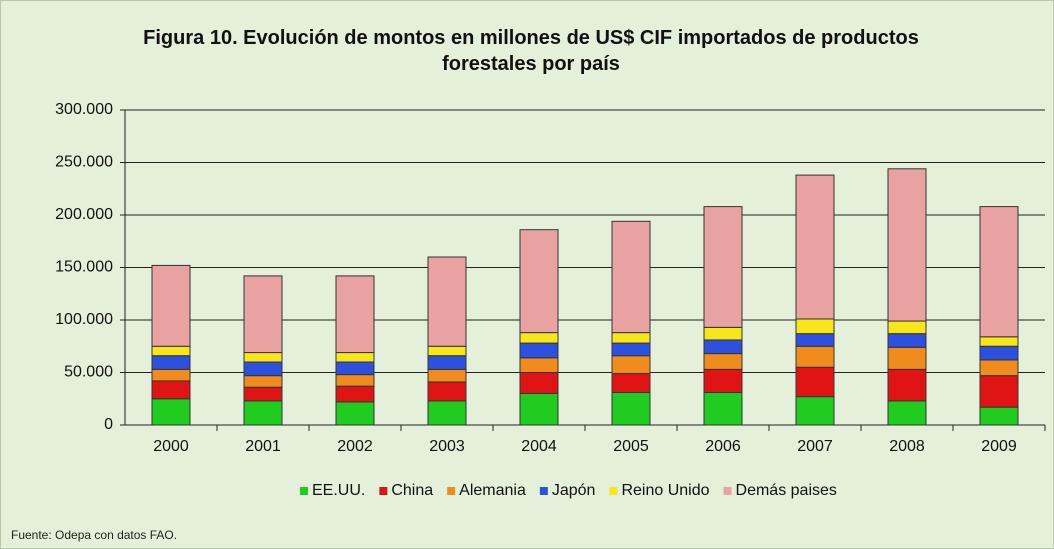  Describe the element at coordinates (412, 490) in the screenshot. I see `legend-label: China` at that location.